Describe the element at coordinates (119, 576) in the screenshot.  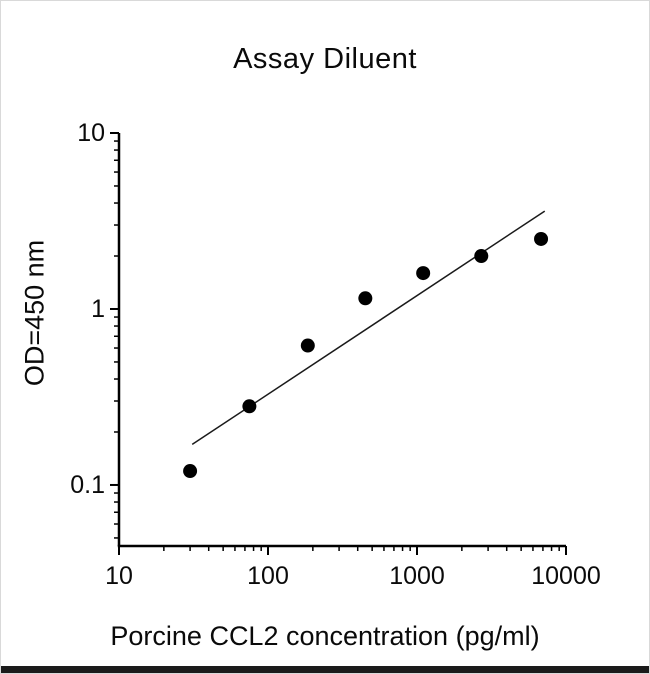
I see `x-tick-label: 10` at that location.